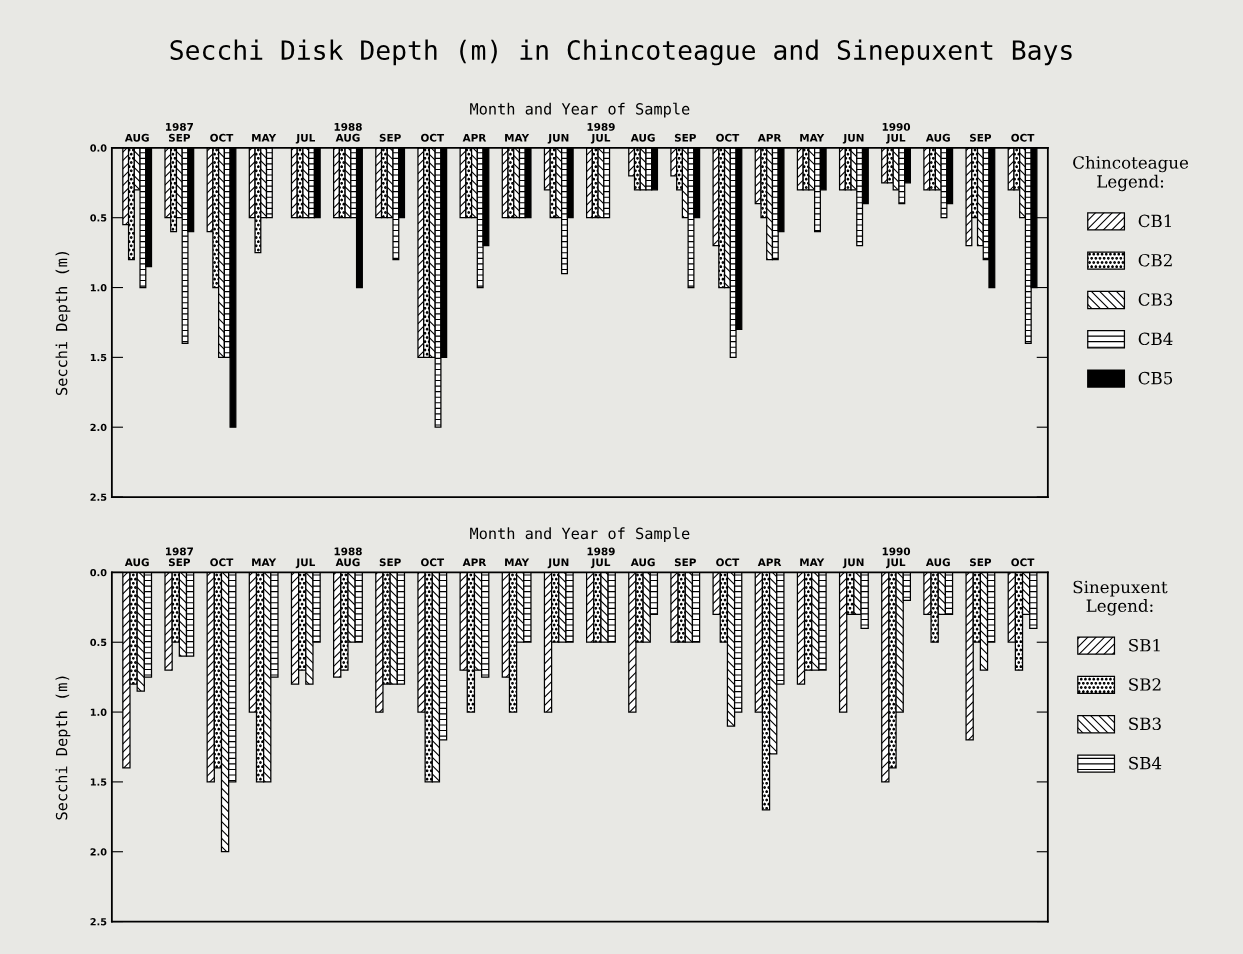  I want to click on chart-title: Secchi Disk Depth (m) in Chincoteague and Sinepuxent Bays, so click(621, 52).